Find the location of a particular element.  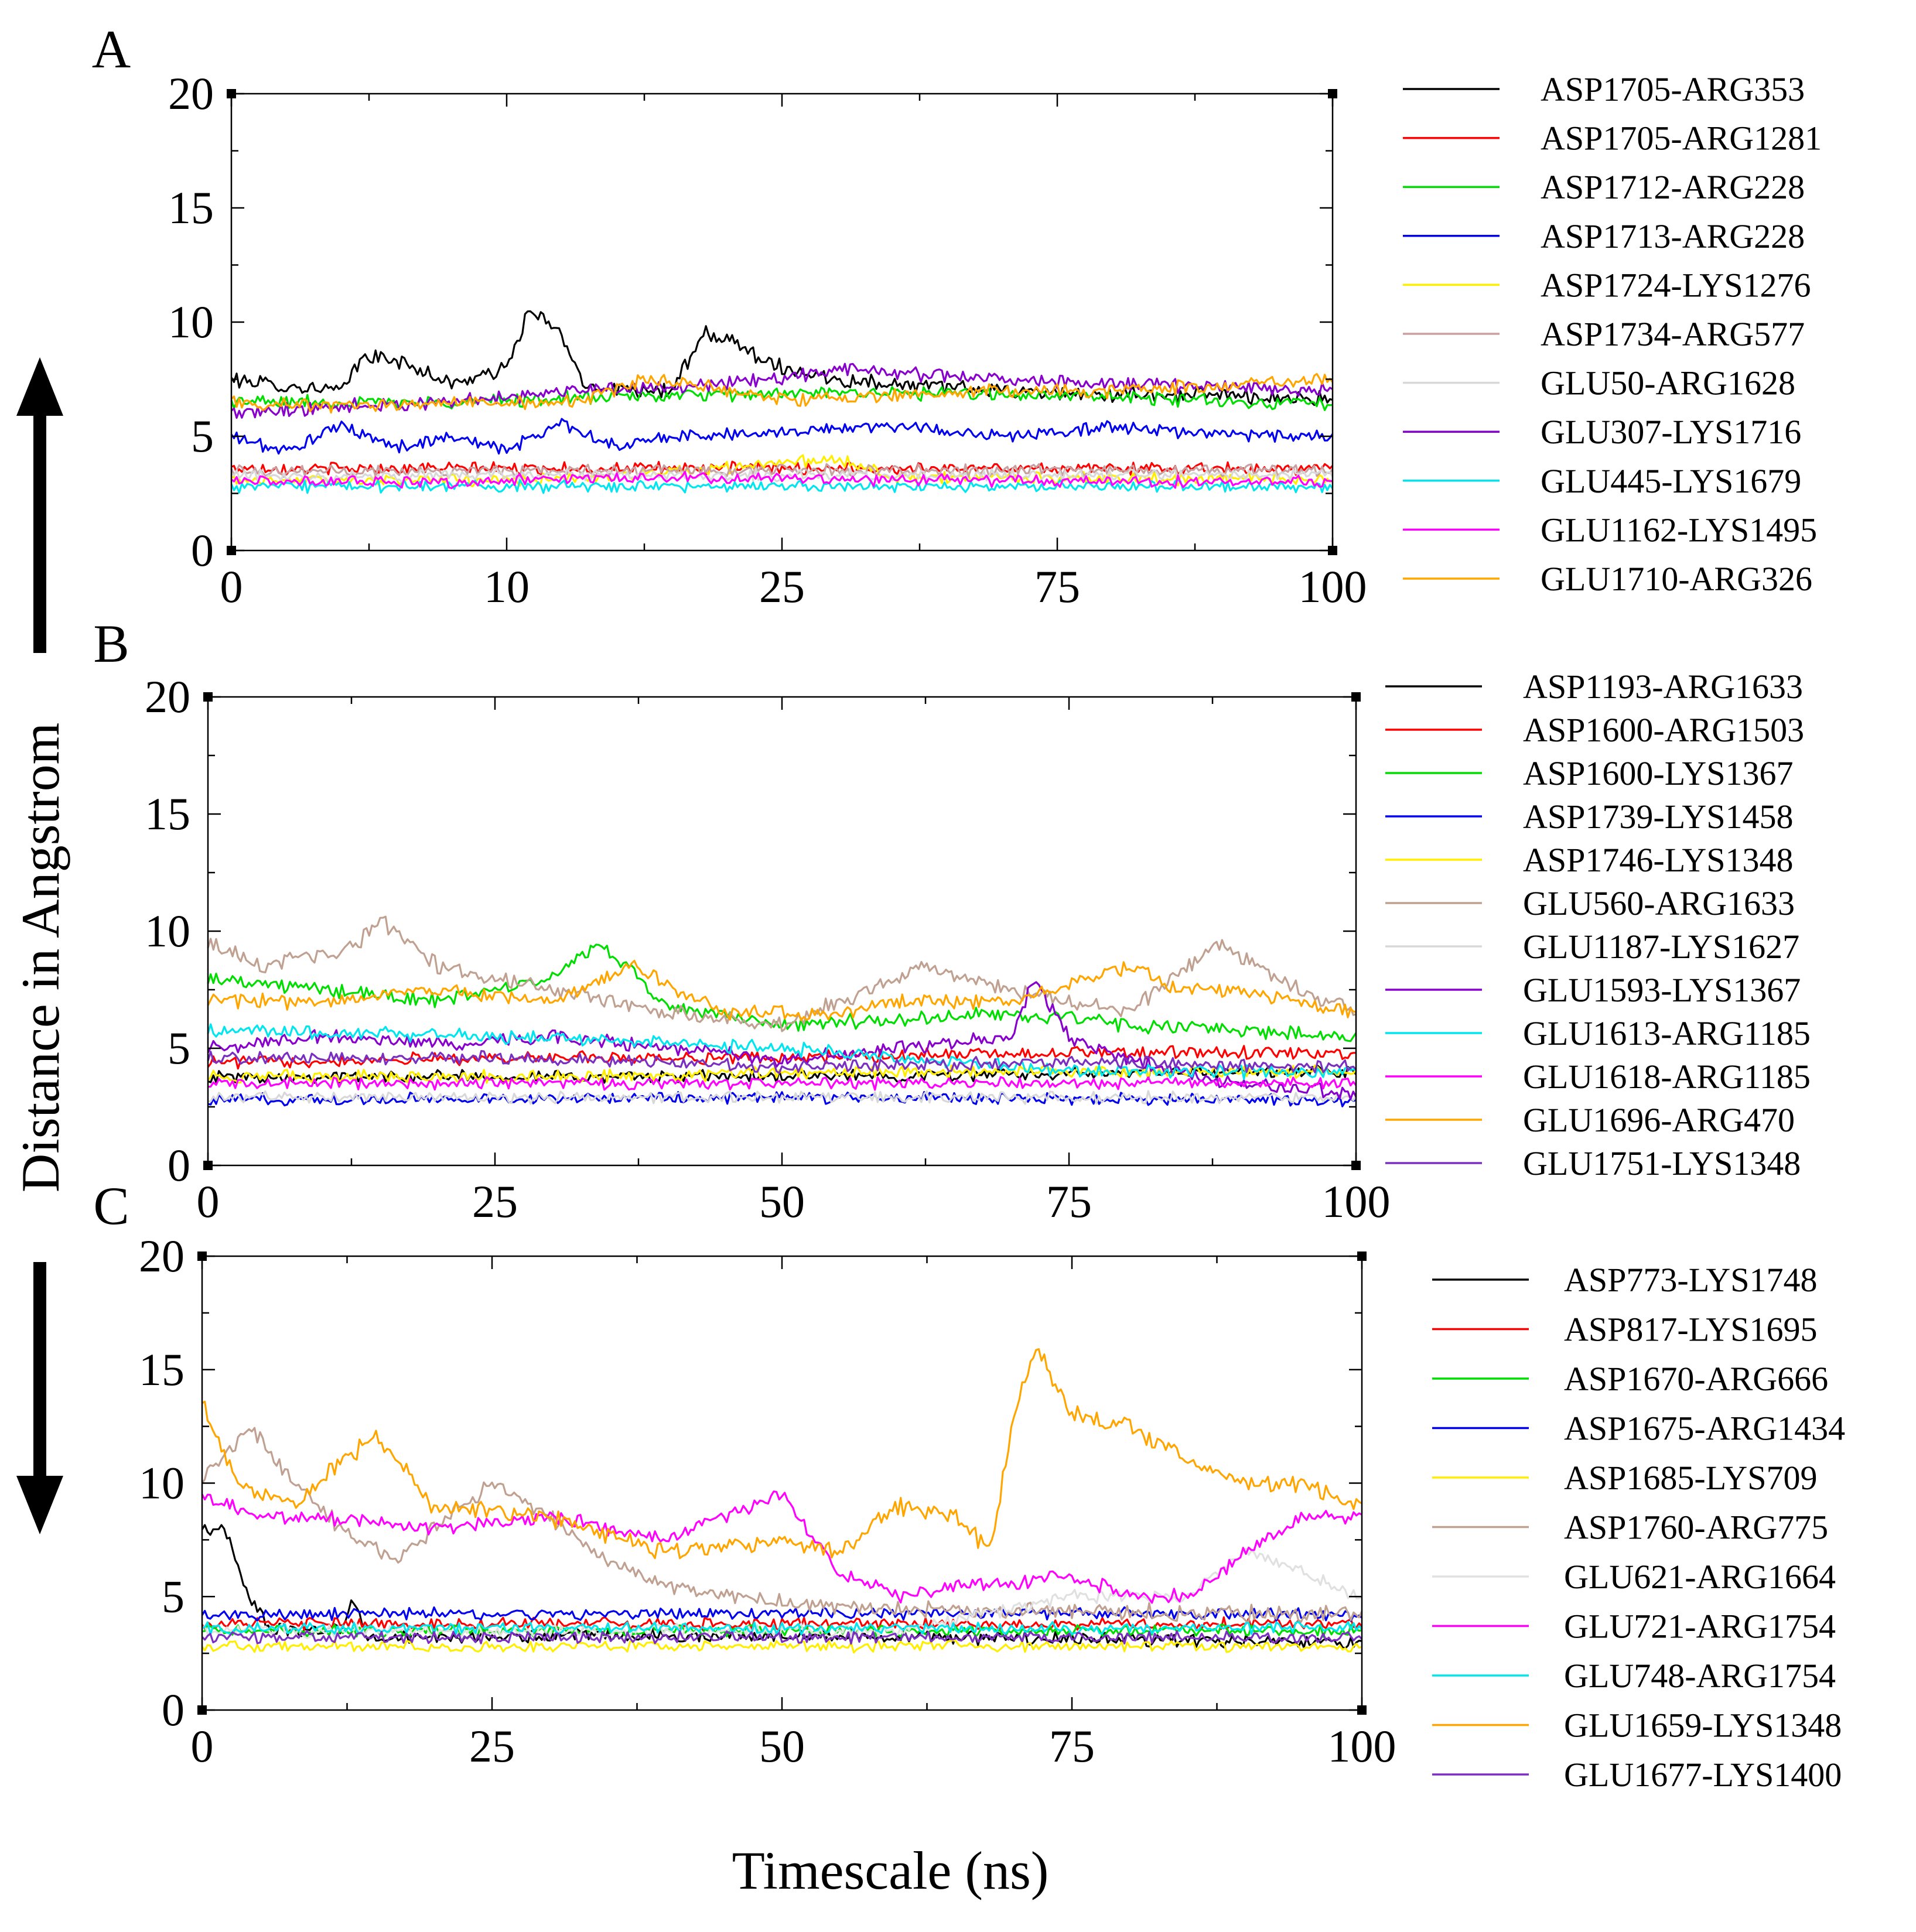

legend-item: GLU721-ARG1754 is located at coordinates (1634, 1627).